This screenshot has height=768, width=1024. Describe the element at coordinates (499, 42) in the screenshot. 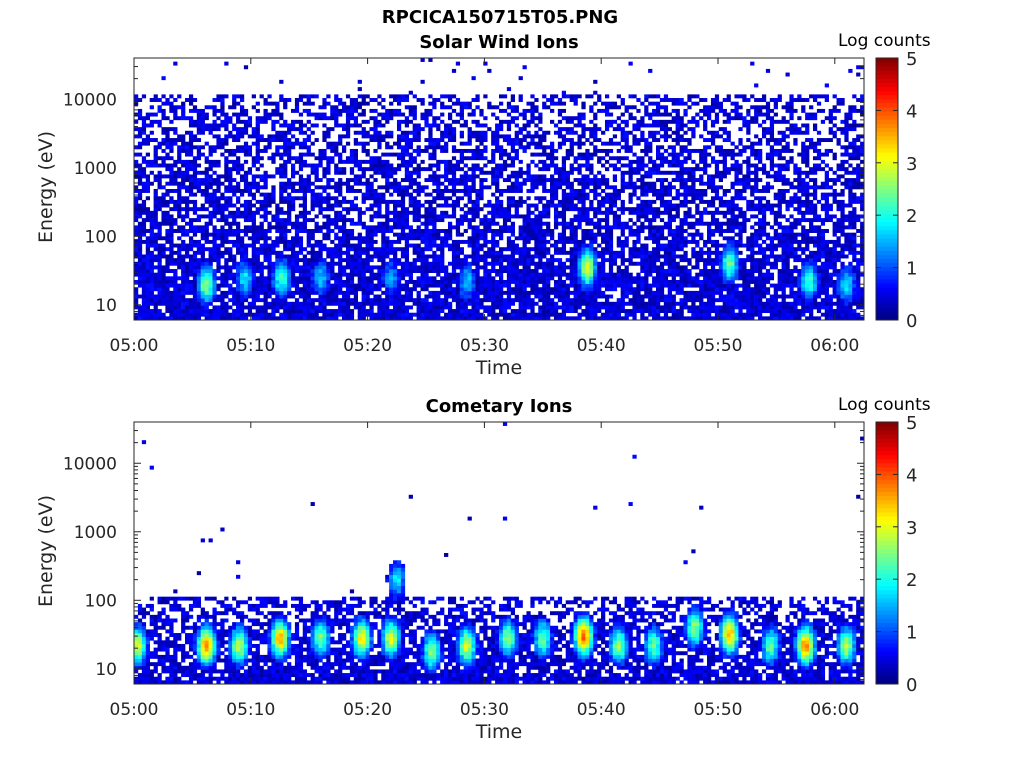

I see `panel-title-solar-wind: Solar Wind Ions` at that location.